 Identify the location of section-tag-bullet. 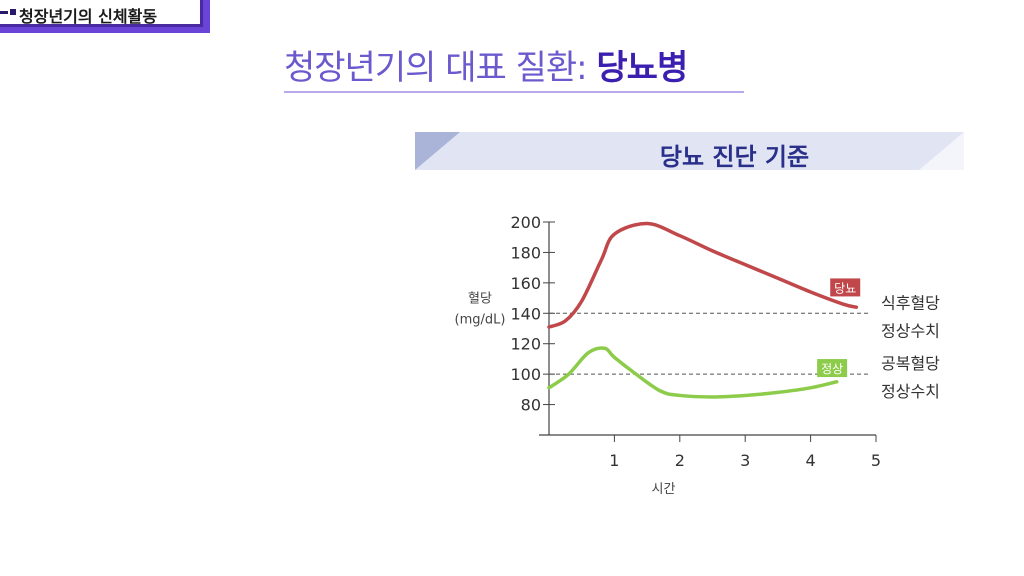
(13, 12).